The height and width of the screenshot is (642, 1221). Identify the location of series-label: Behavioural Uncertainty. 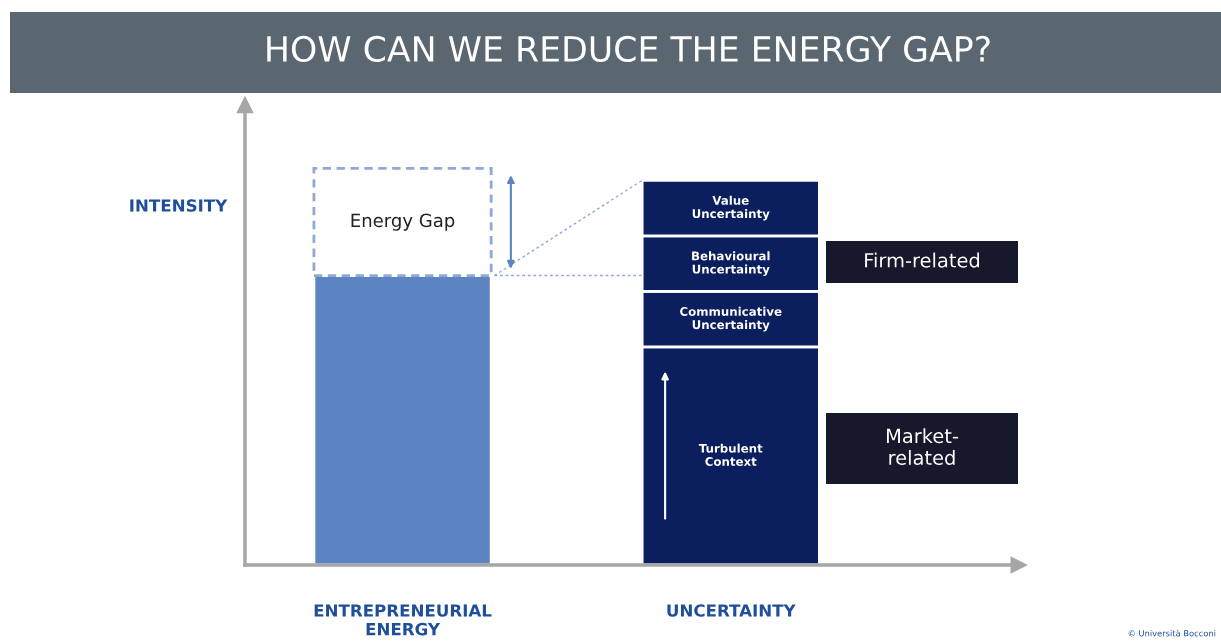
(731, 263).